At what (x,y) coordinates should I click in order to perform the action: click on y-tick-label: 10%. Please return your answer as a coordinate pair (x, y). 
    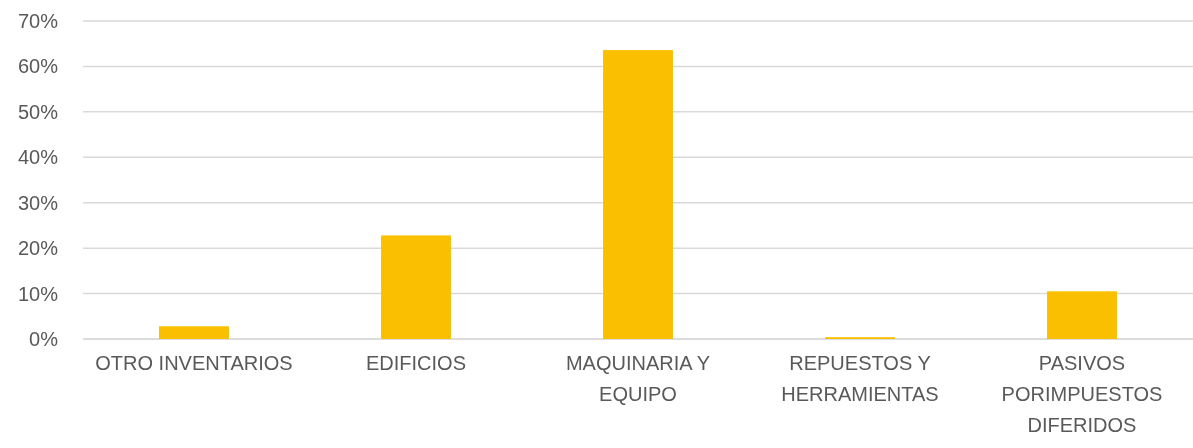
    Looking at the image, I should click on (38, 293).